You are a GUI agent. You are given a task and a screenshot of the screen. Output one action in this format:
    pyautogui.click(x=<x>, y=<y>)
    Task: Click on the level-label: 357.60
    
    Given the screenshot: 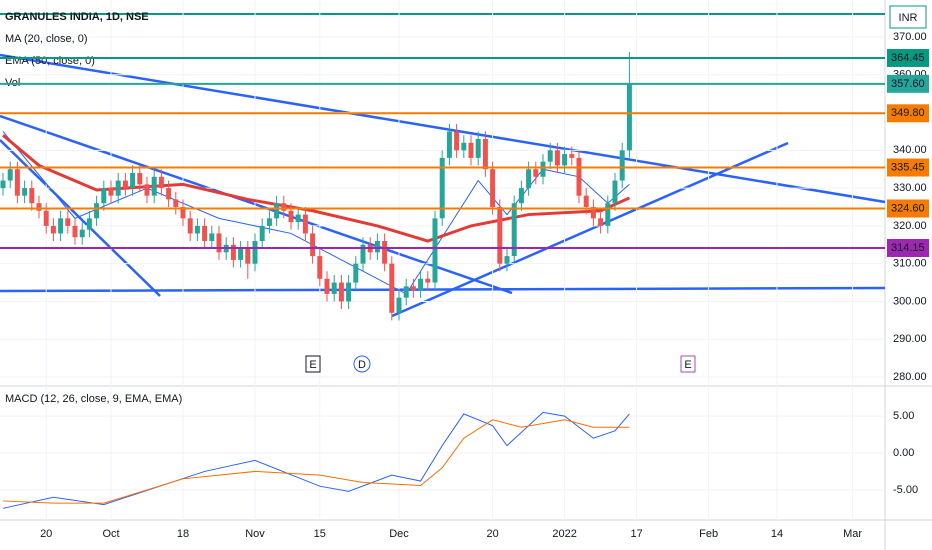 What is the action you would take?
    pyautogui.click(x=908, y=84)
    